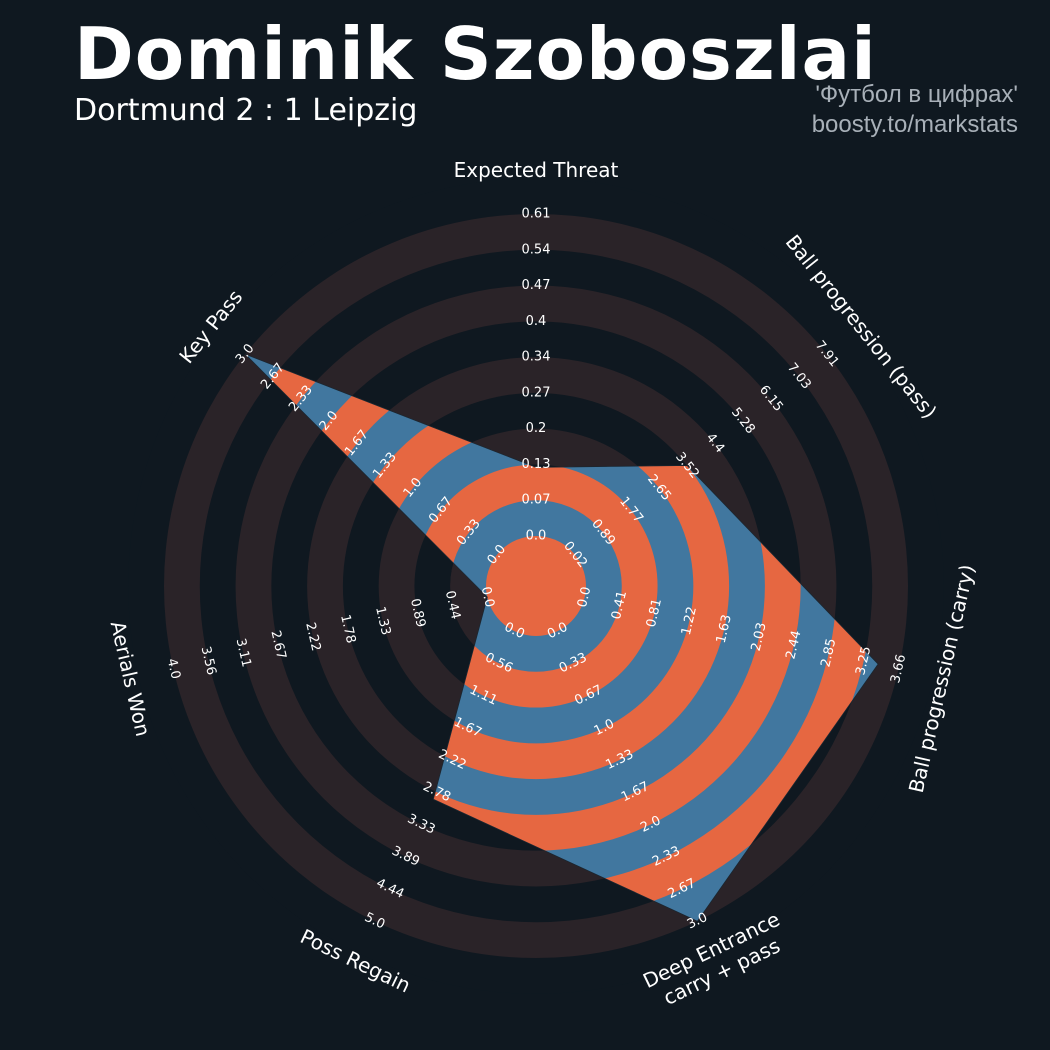 Image resolution: width=1050 pixels, height=1050 pixels. I want to click on tick-label-p0-t6: 0.4, so click(536, 321).